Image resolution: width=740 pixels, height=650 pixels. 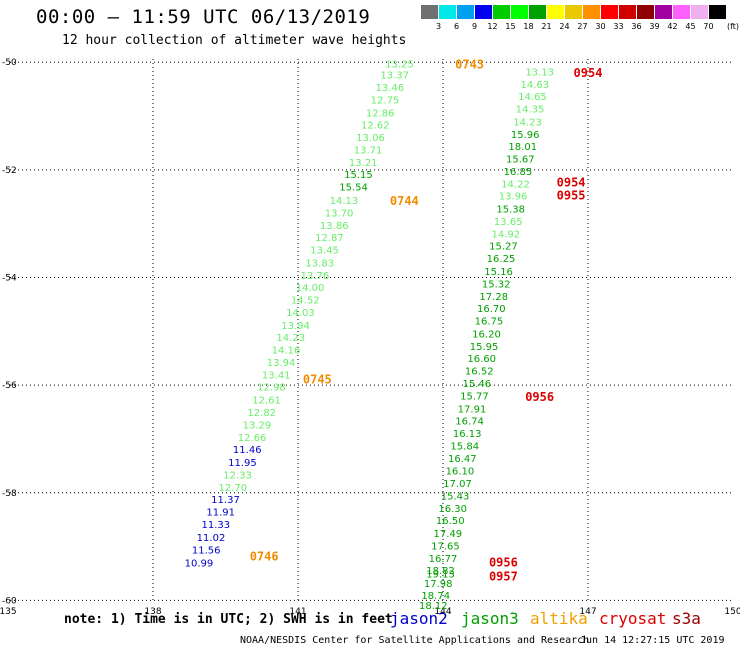 I want to click on wave-height-point: 14.65, so click(x=532, y=97).